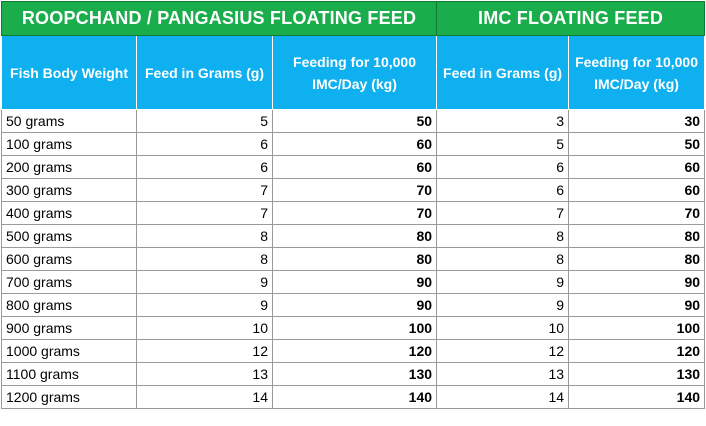 This screenshot has width=706, height=426. I want to click on feed-grams-imc-cell: 3, so click(503, 121).